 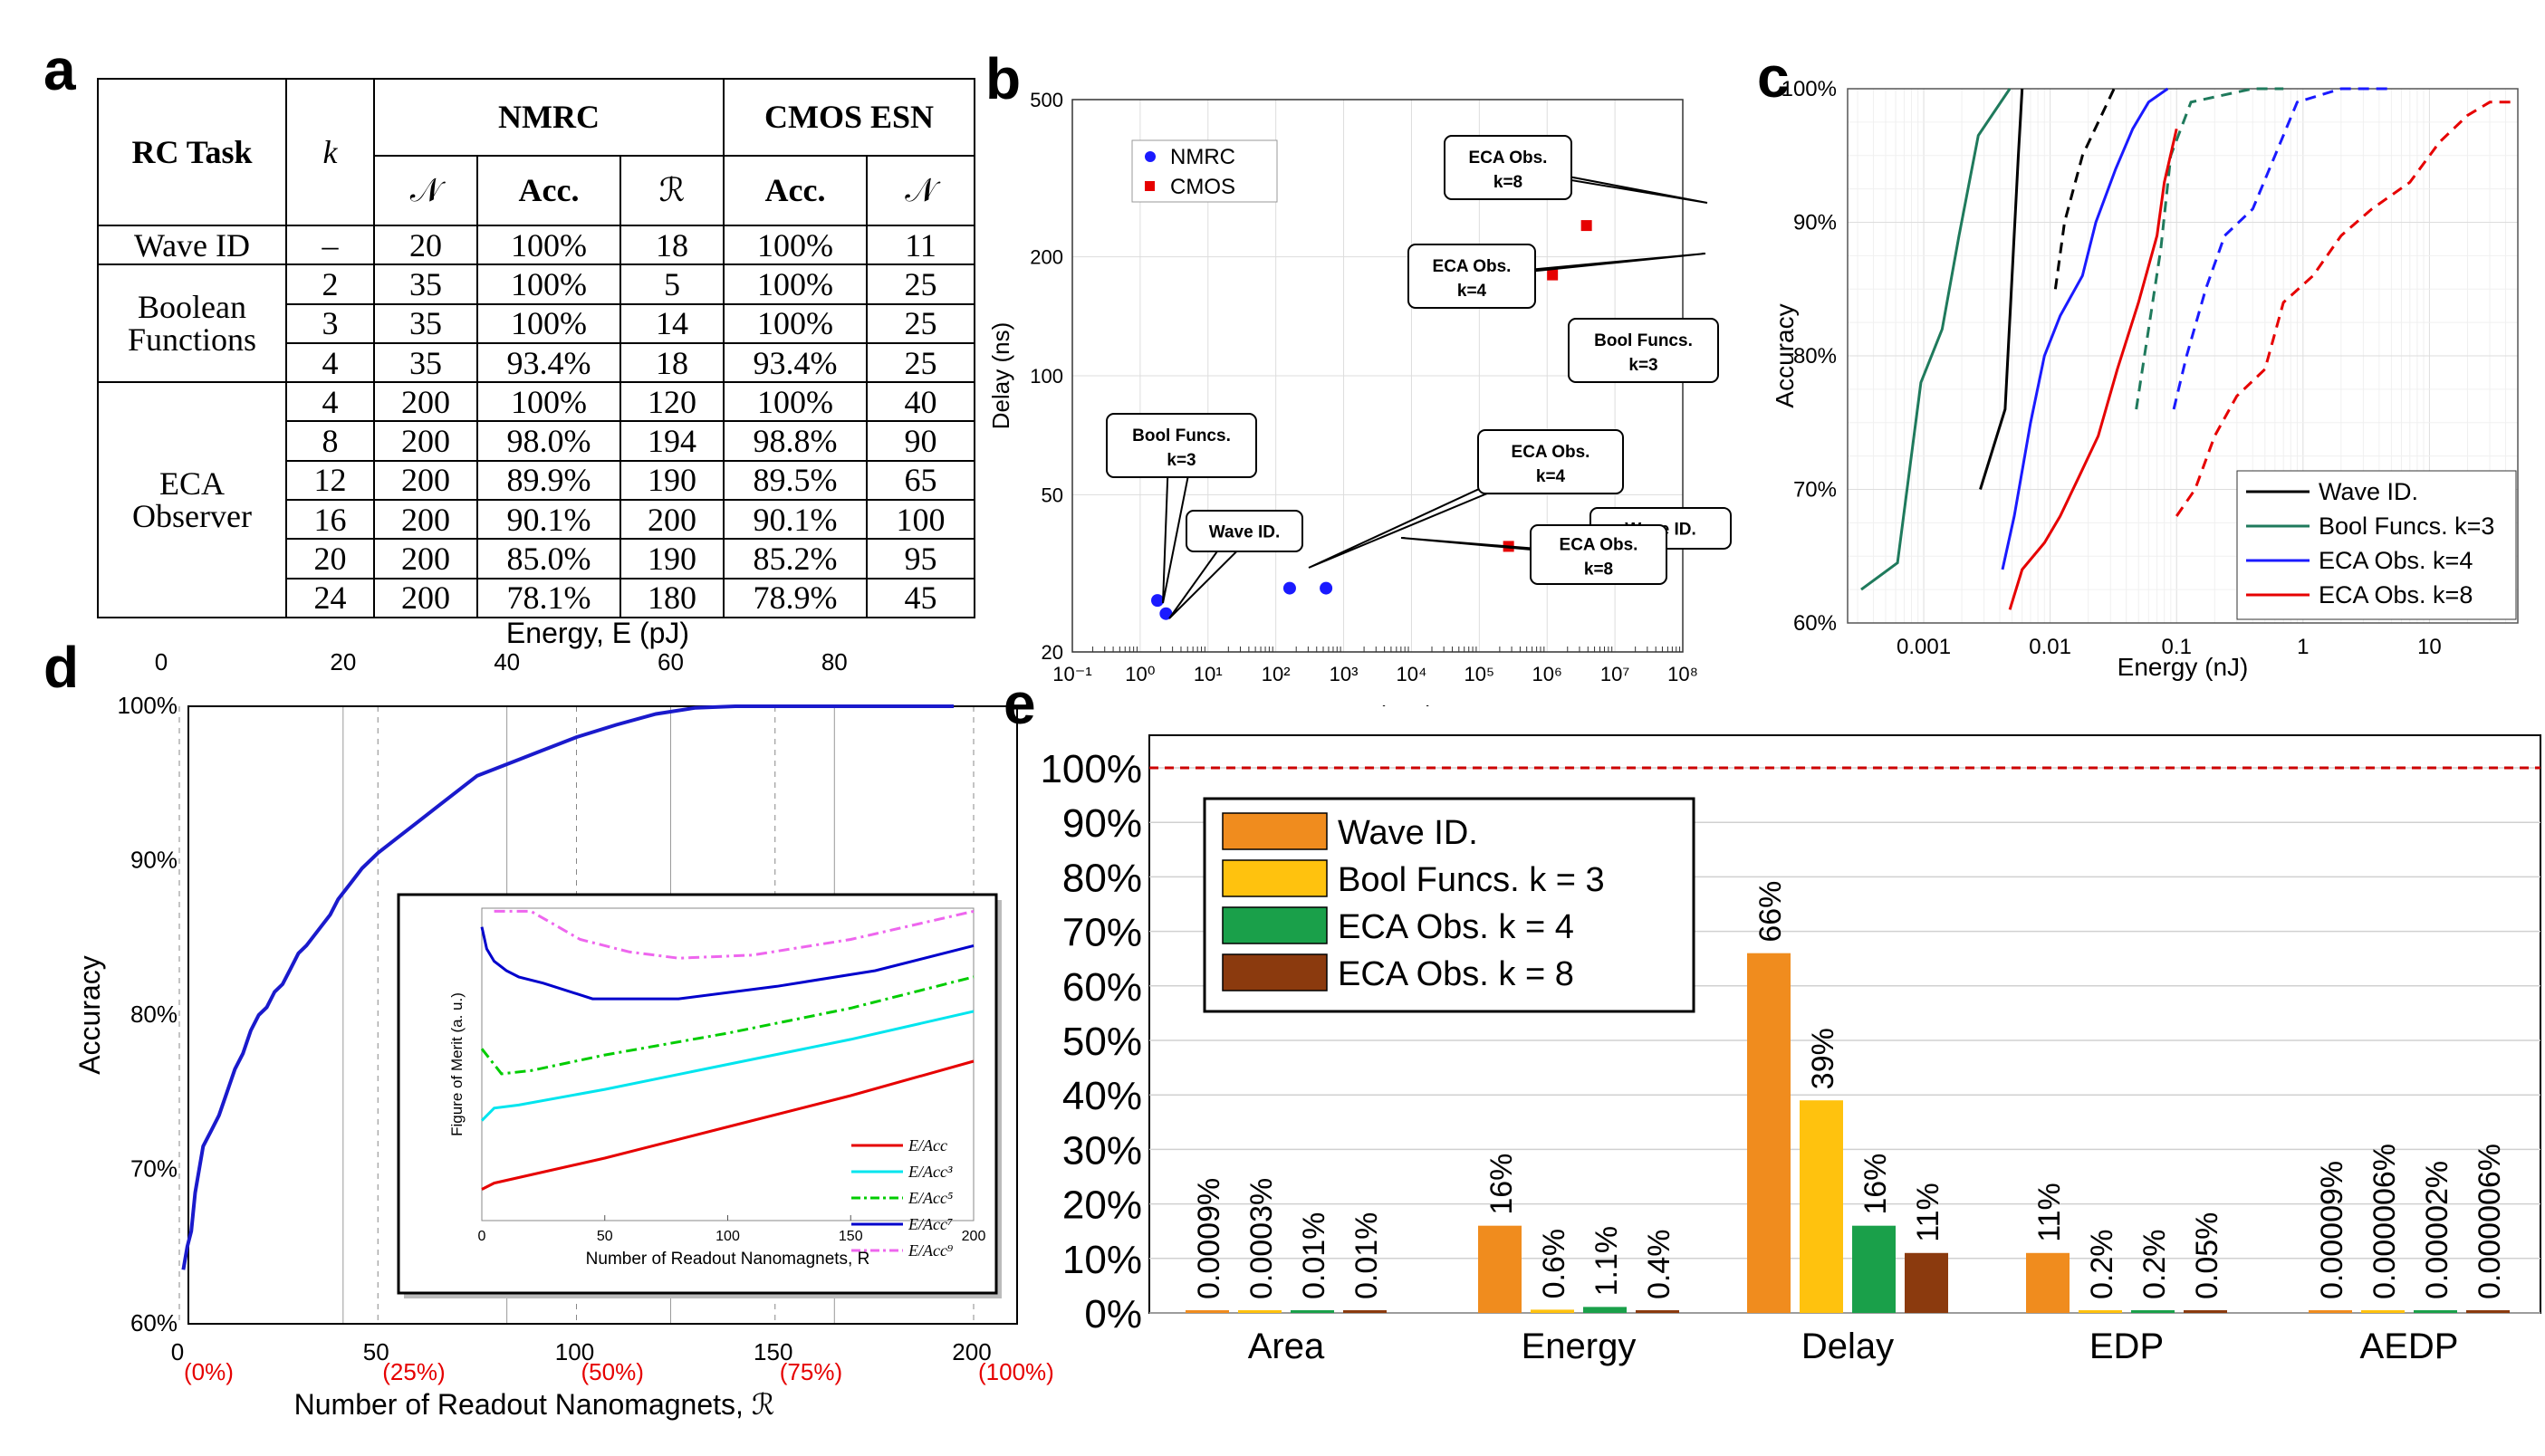 I want to click on category-label: AEDP, so click(x=2410, y=1346).